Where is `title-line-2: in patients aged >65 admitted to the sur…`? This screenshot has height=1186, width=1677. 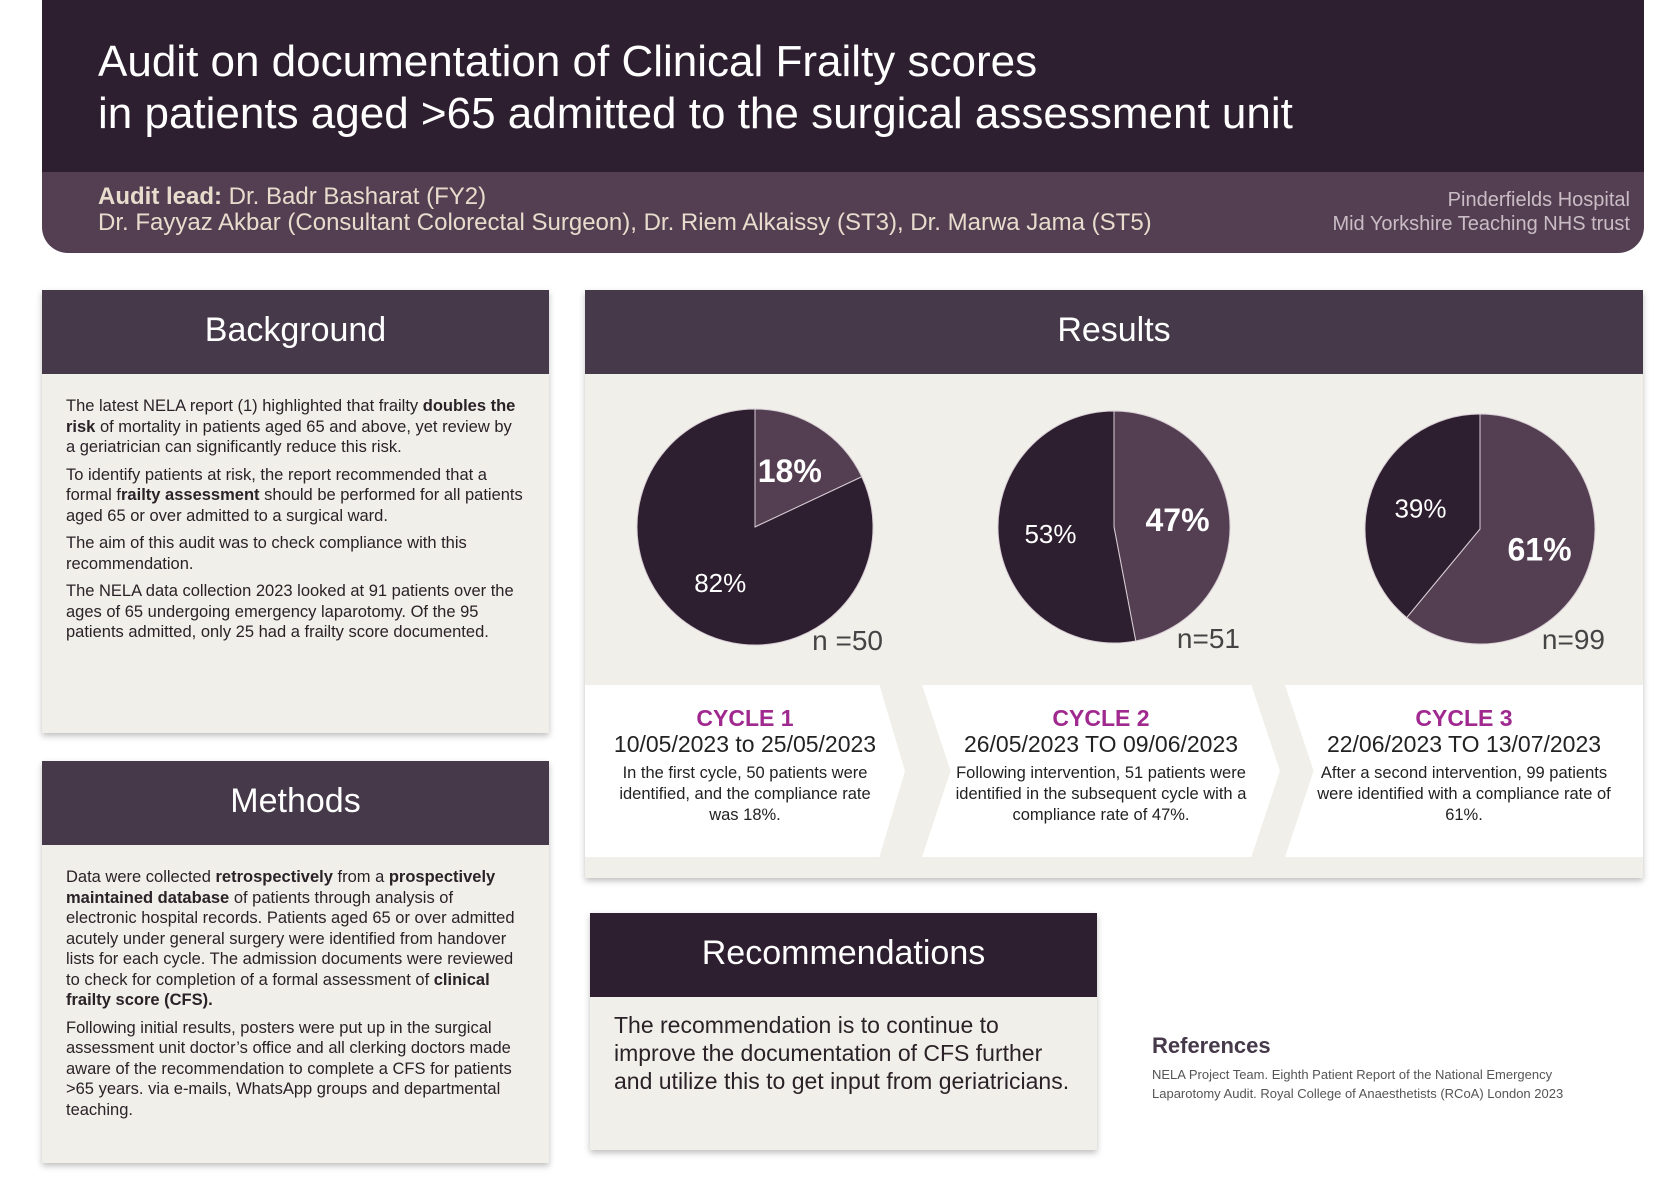 title-line-2: in patients aged >65 admitted to the sur… is located at coordinates (695, 113).